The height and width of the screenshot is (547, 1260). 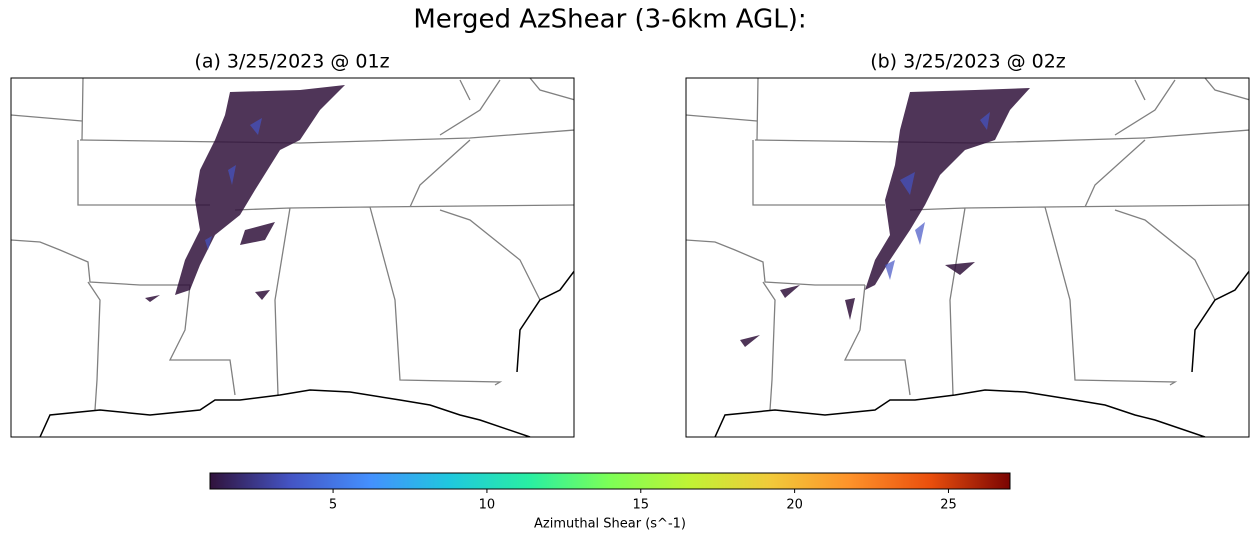 What do you see at coordinates (640, 505) in the screenshot?
I see `colorbar-tick-label: 15` at bounding box center [640, 505].